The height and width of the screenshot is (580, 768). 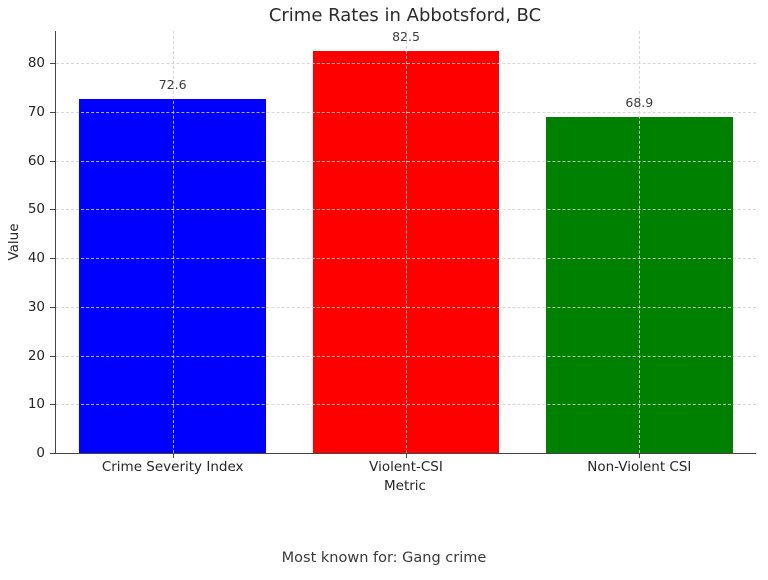 I want to click on y-tick-label: 20, so click(x=36, y=355).